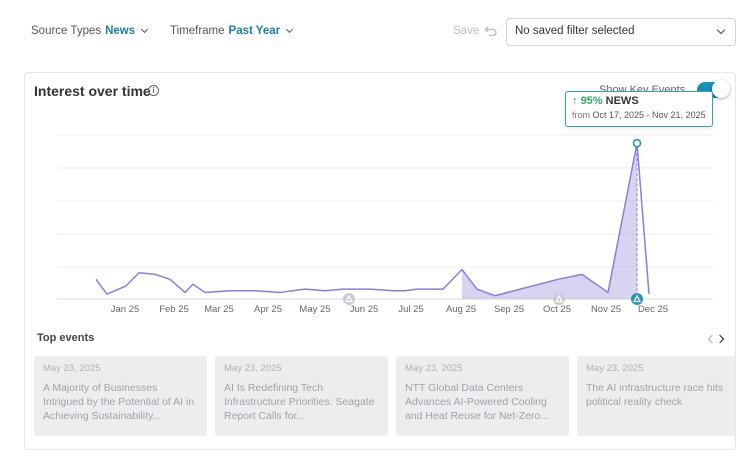 The image size is (751, 463). What do you see at coordinates (509, 309) in the screenshot?
I see `x-tick-label: Sep 25` at bounding box center [509, 309].